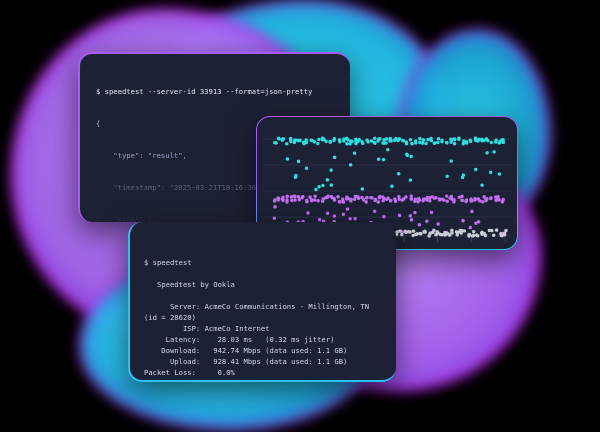 This screenshot has height=432, width=600. Describe the element at coordinates (98, 123) in the screenshot. I see `json-line-0: {` at that location.